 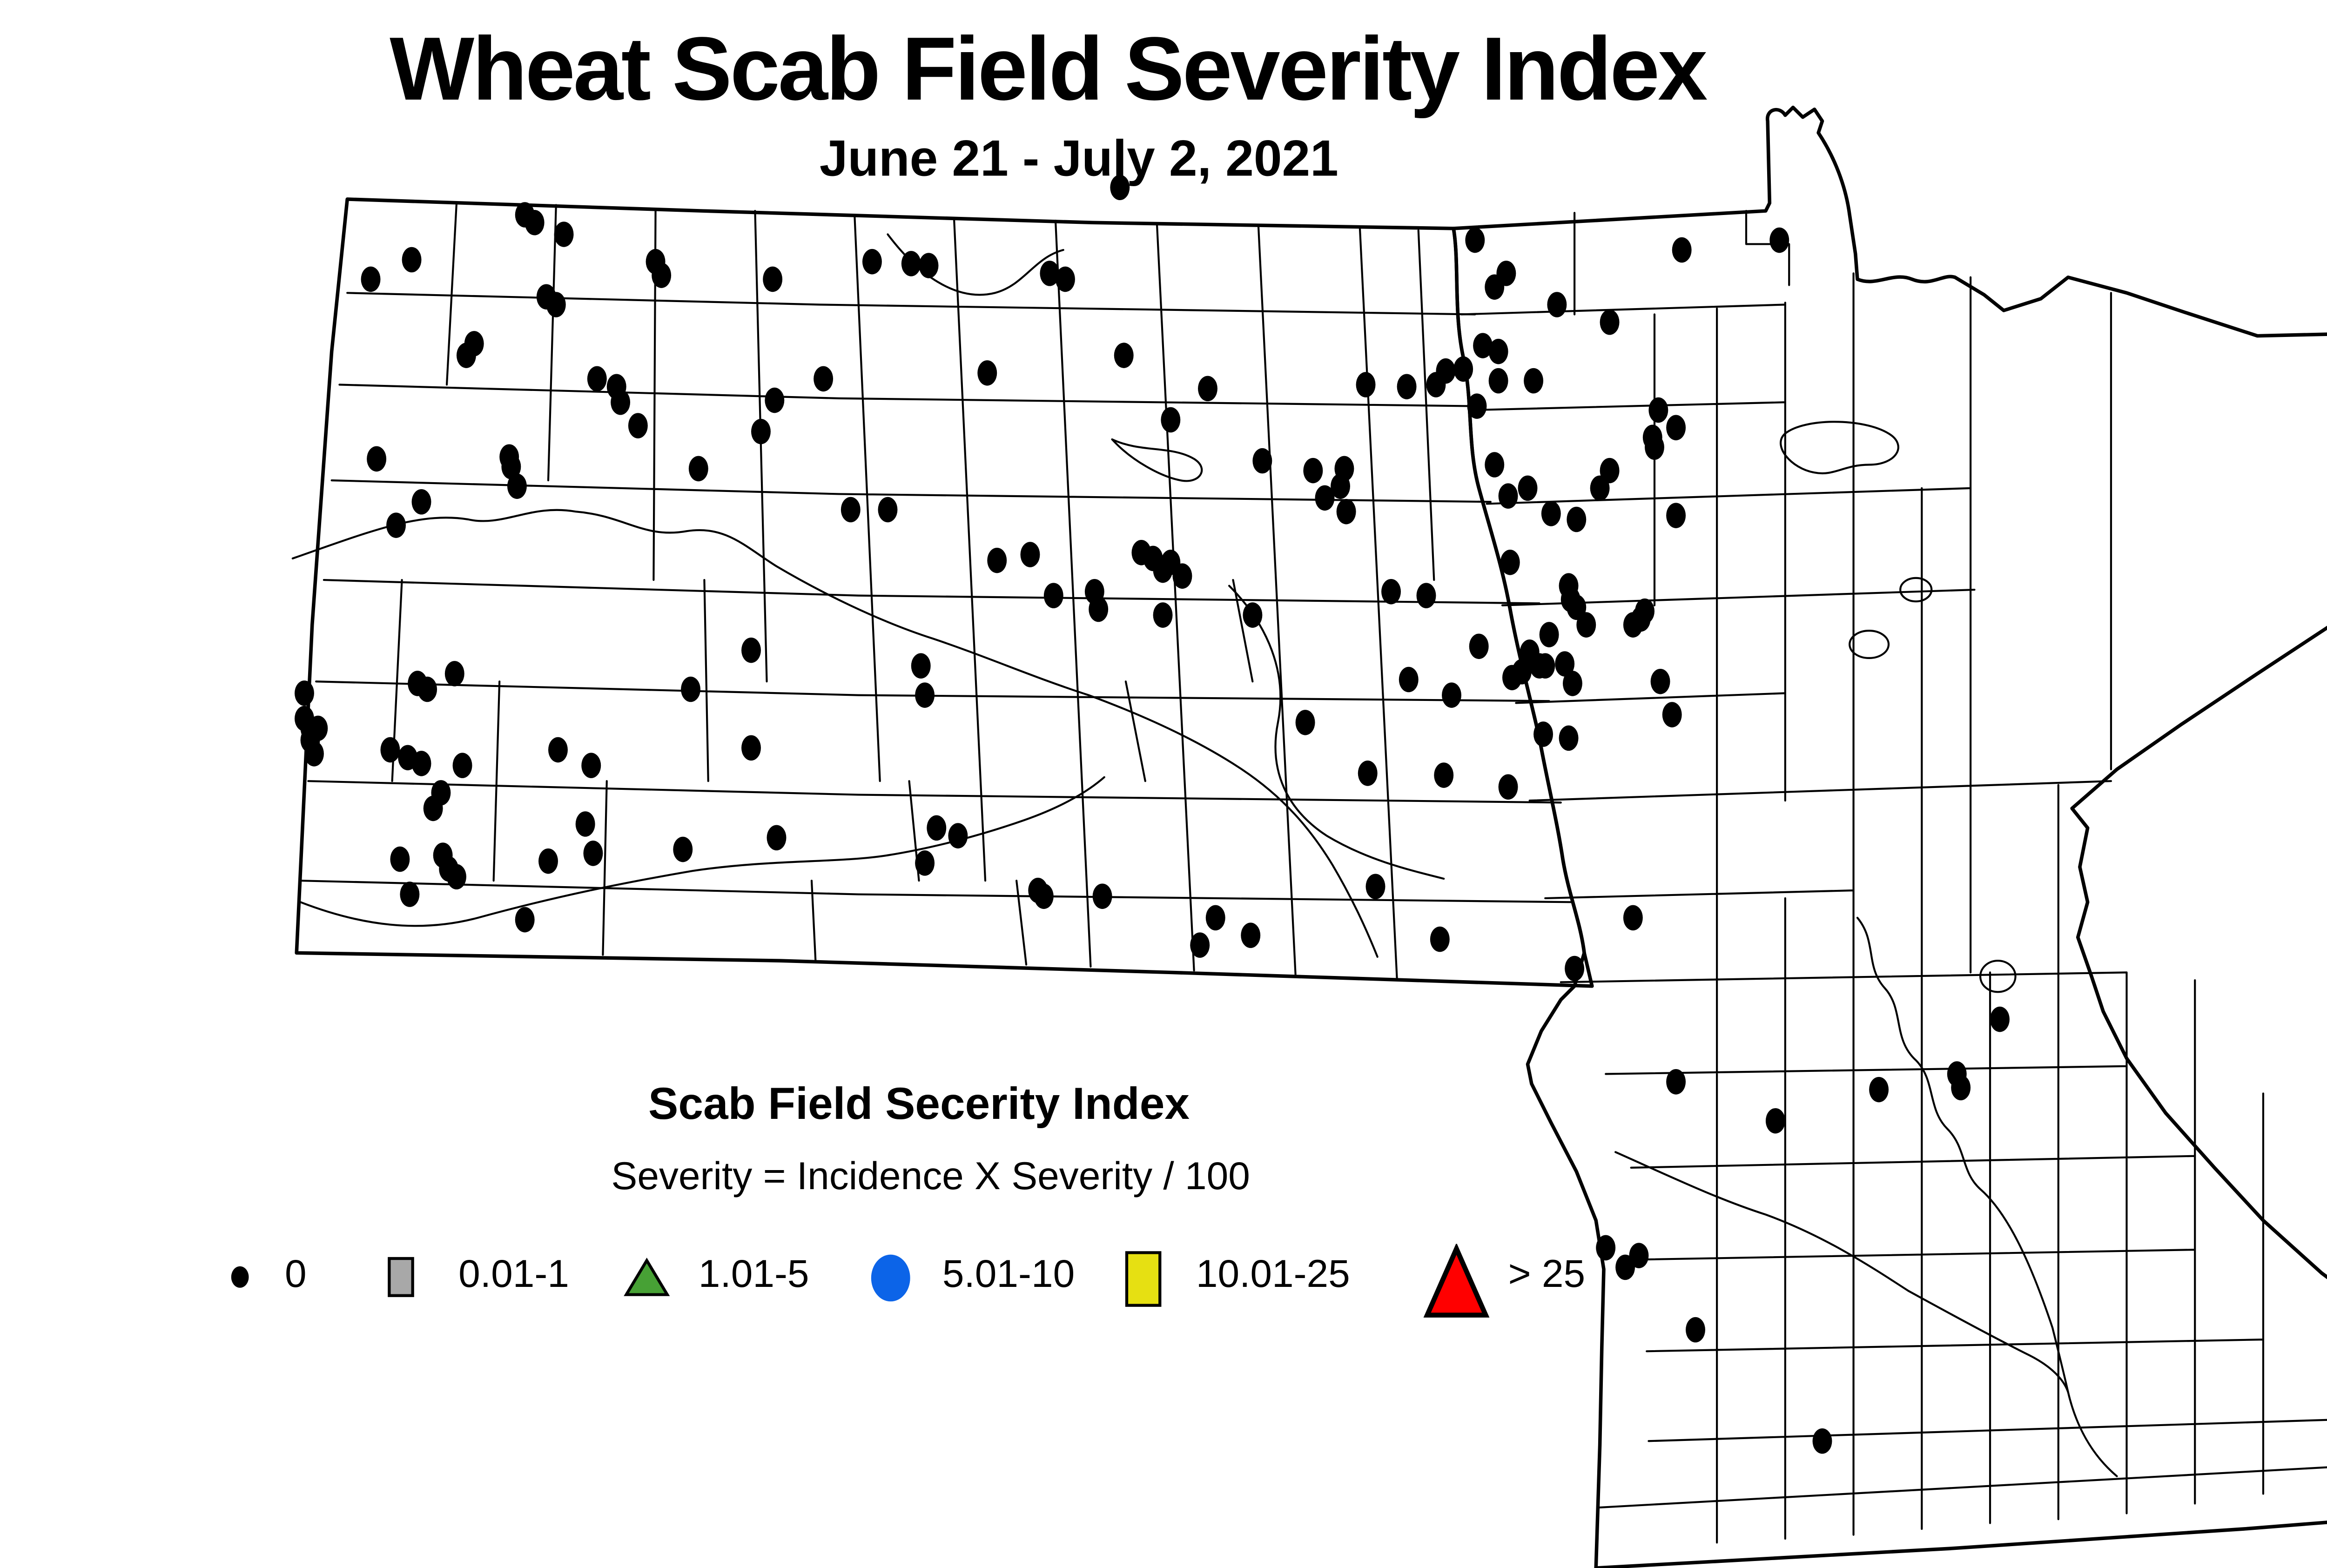 I want to click on legend-dot-icon, so click(x=240, y=1277).